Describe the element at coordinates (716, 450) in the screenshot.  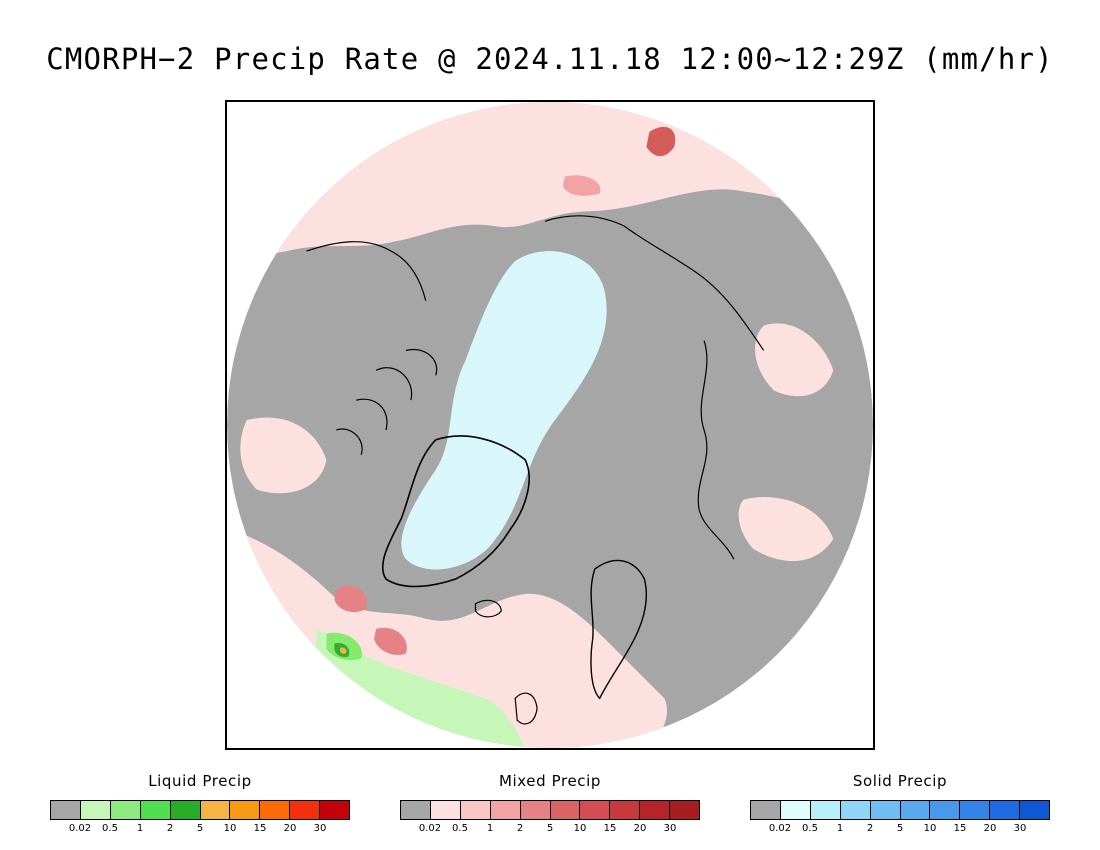
I see `russia-coastline` at that location.